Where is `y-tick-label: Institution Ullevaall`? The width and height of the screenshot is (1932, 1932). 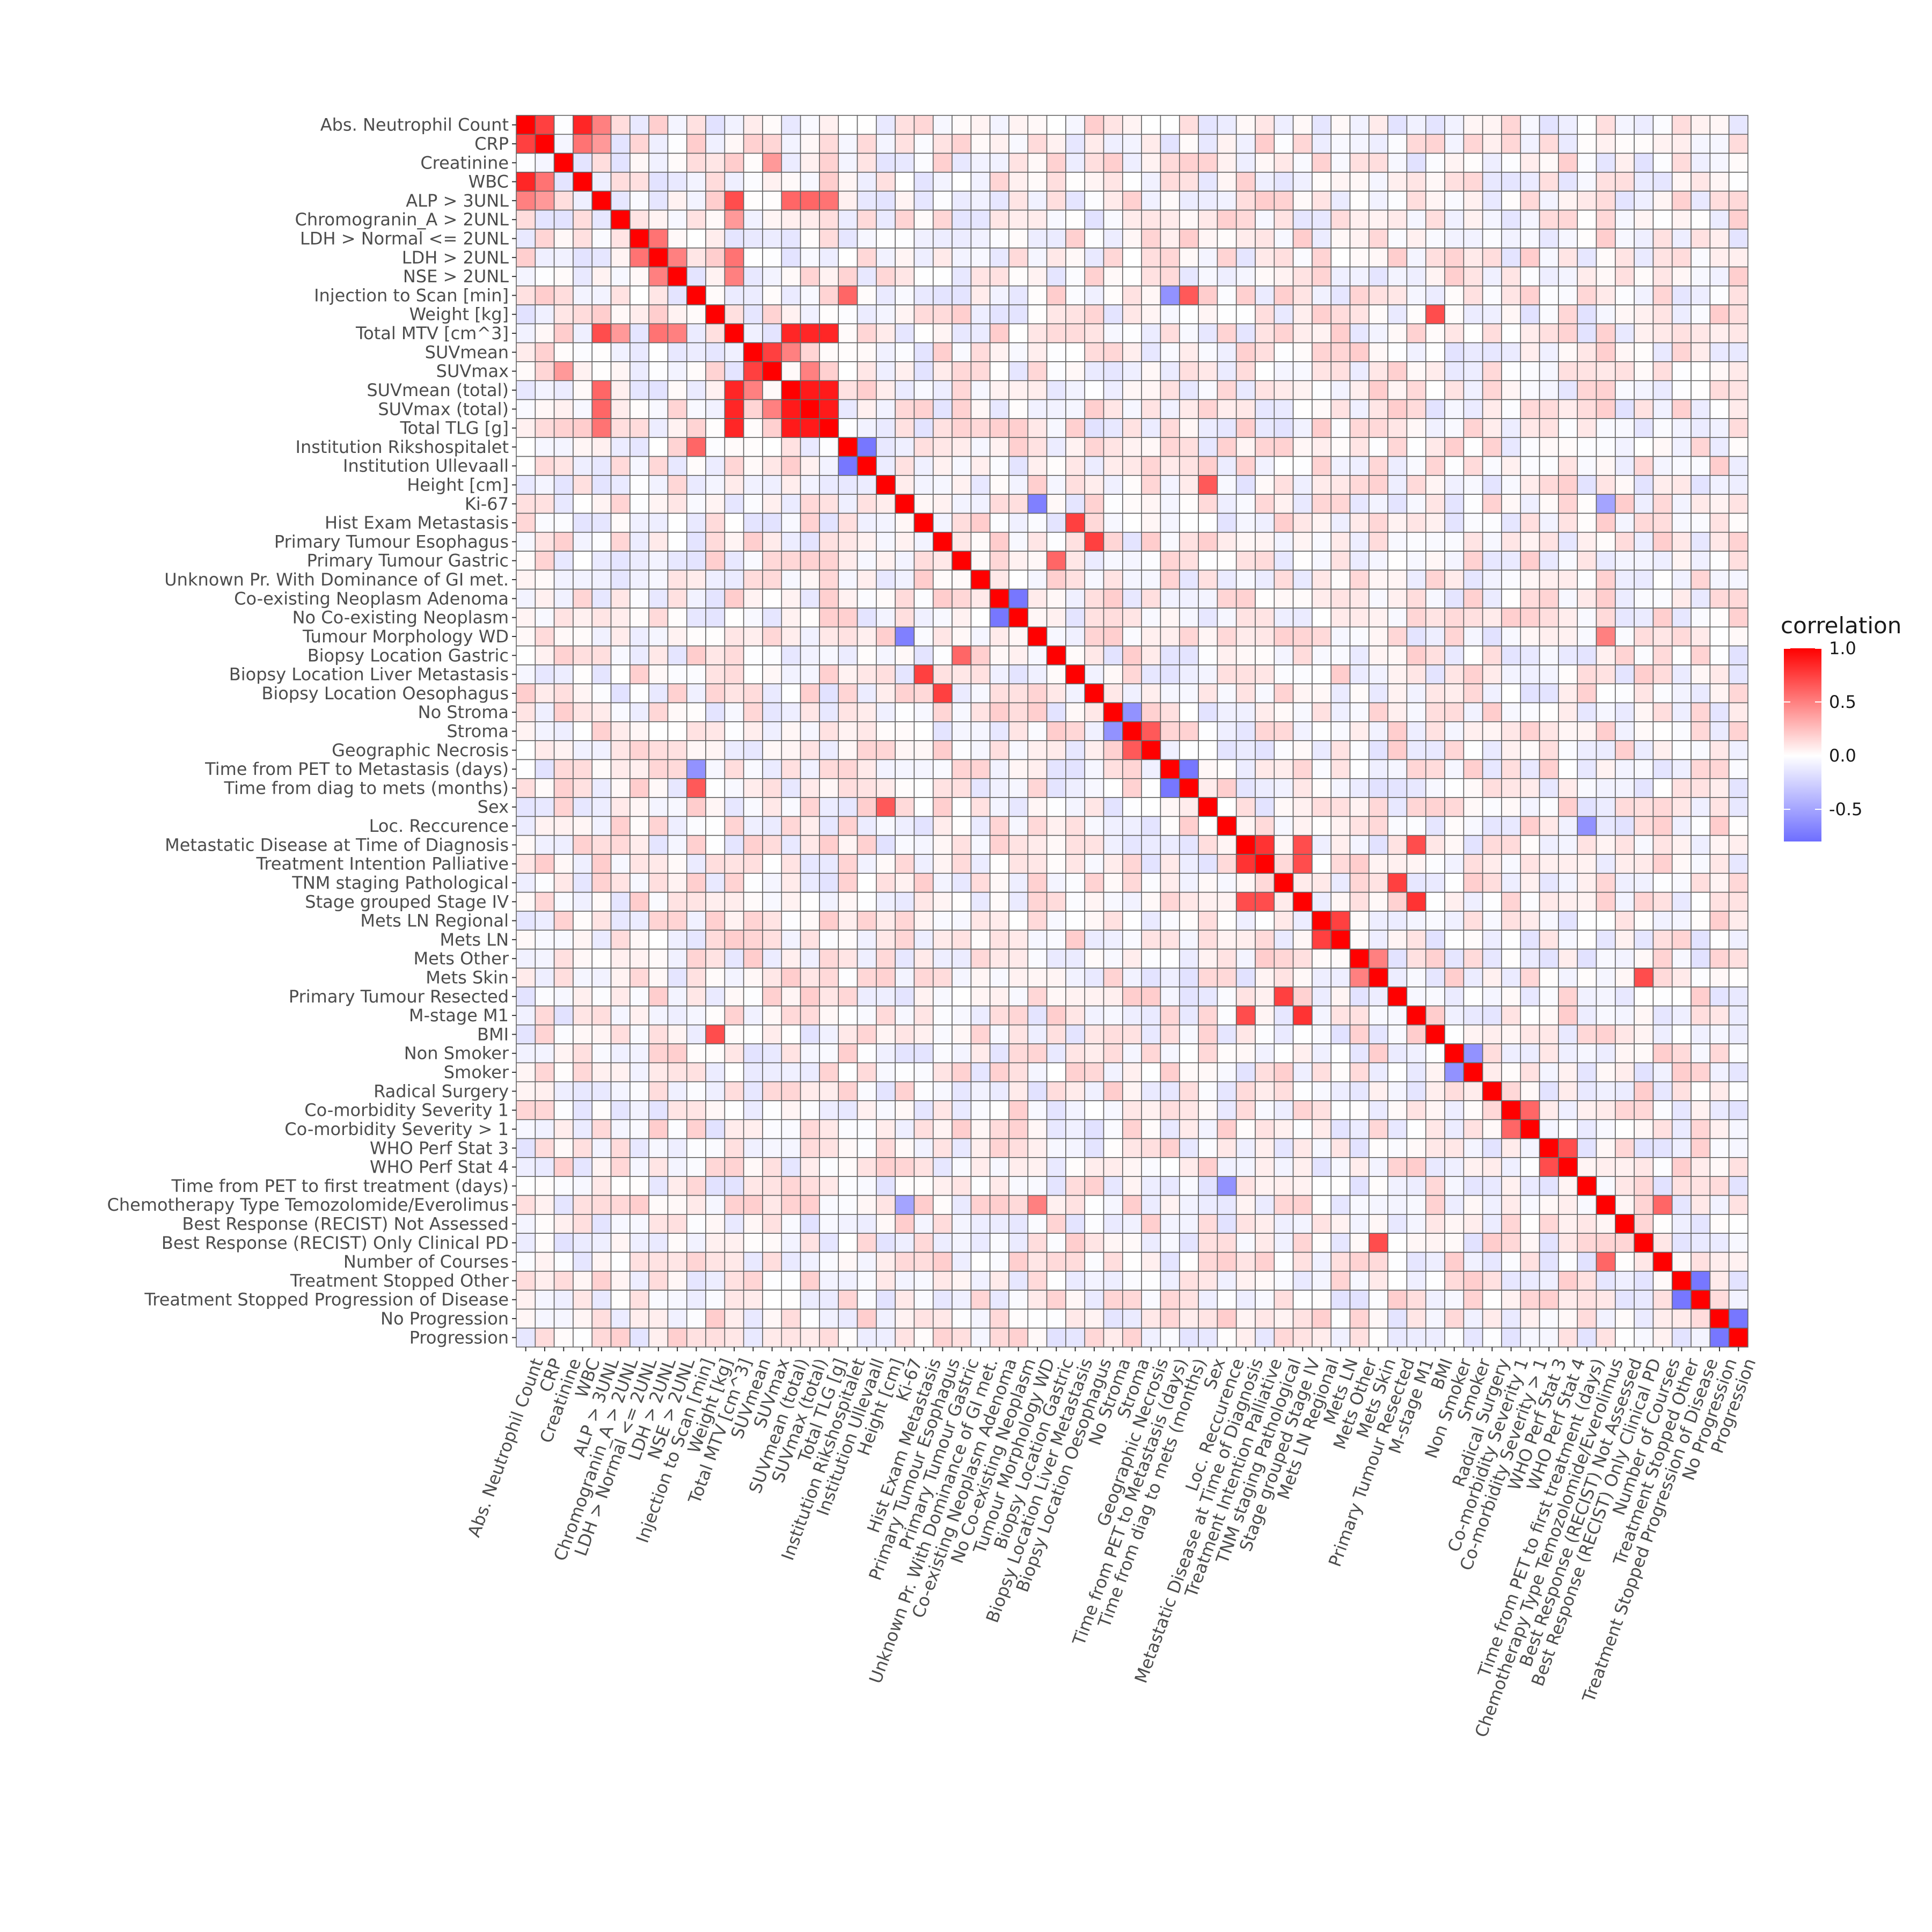
y-tick-label: Institution Ullevaall is located at coordinates (426, 466).